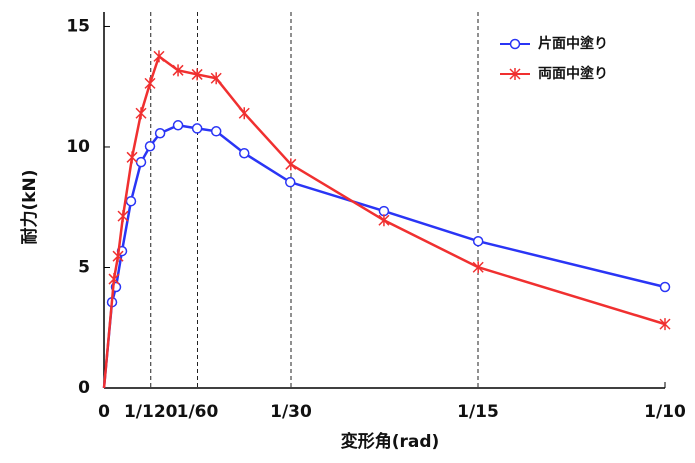 The width and height of the screenshot is (695, 463). What do you see at coordinates (78, 147) in the screenshot?
I see `y-tick-label: 10` at bounding box center [78, 147].